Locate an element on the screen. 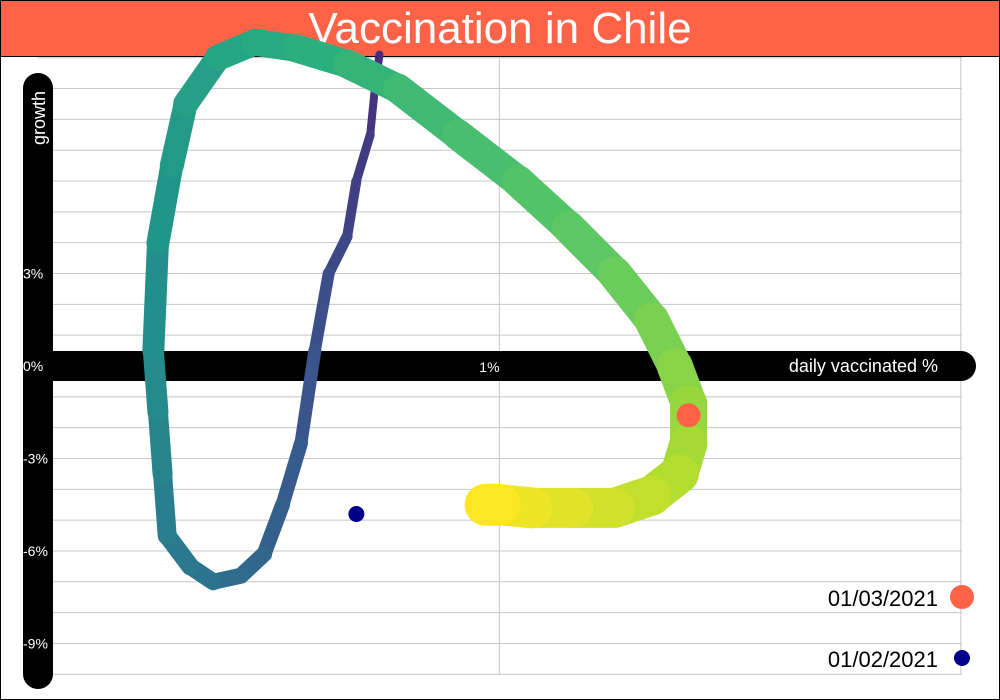 Image resolution: width=1000 pixels, height=700 pixels. y-tick-label: 3% is located at coordinates (33, 274).